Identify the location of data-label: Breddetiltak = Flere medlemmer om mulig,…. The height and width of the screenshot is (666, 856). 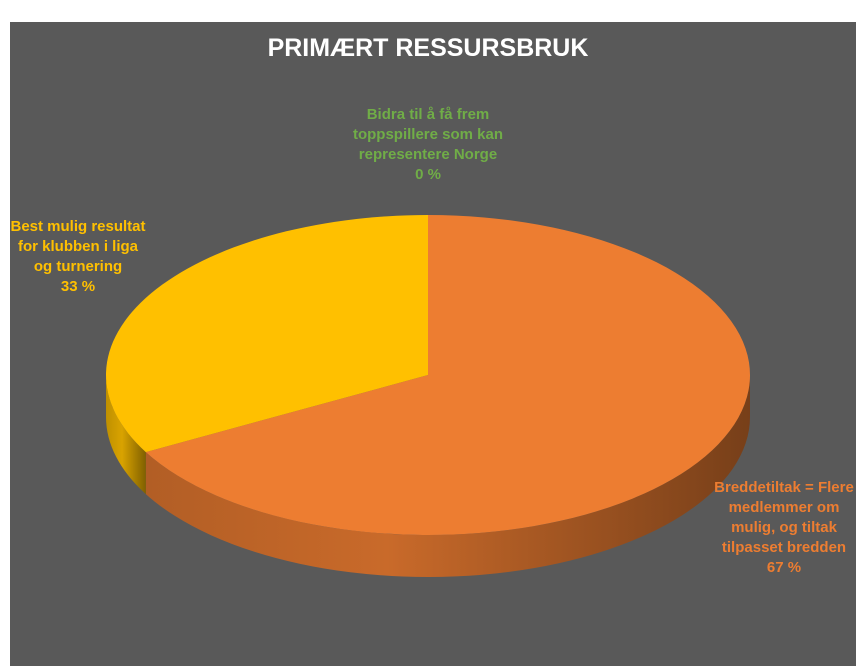
(784, 528).